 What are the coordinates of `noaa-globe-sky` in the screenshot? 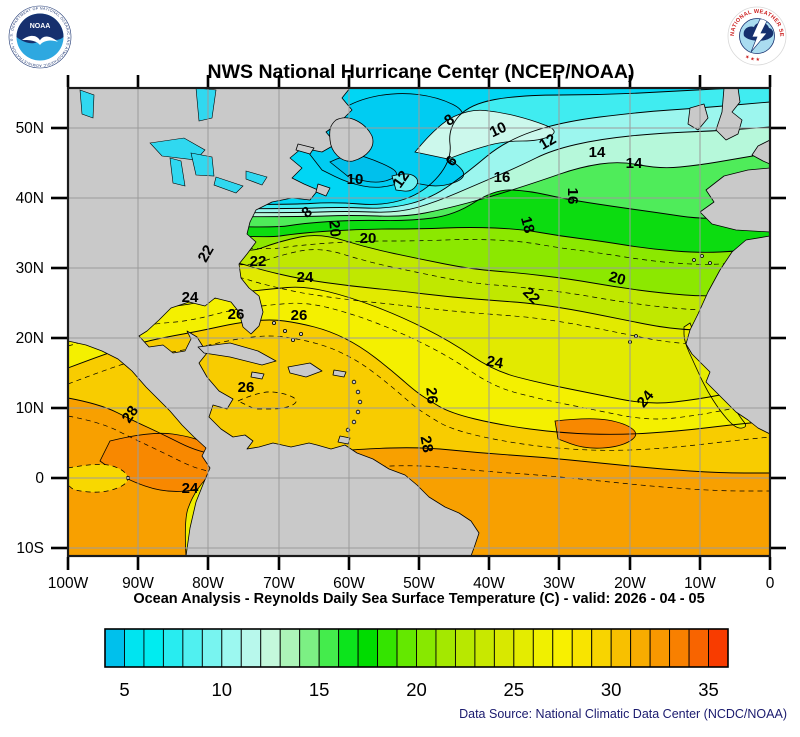 It's located at (40, 28).